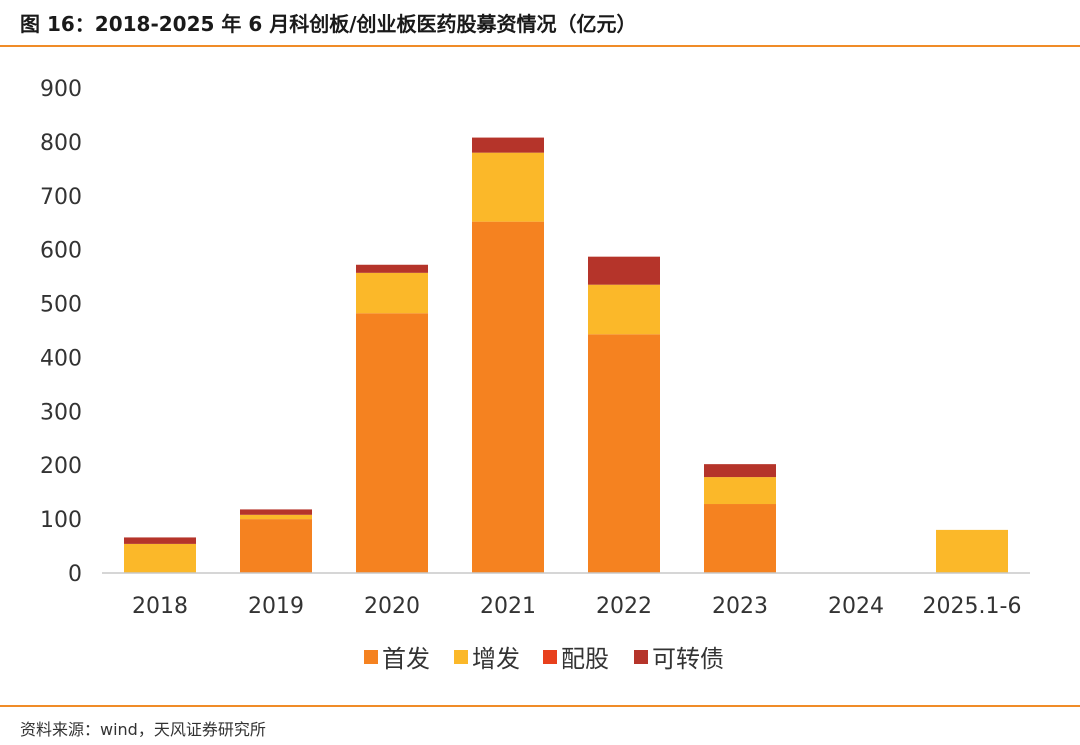 The width and height of the screenshot is (1080, 745). Describe the element at coordinates (566, 595) in the screenshot. I see `x-axis: 2018 2019 2020 2021 2022 2023 2024 2025.1-6` at that location.